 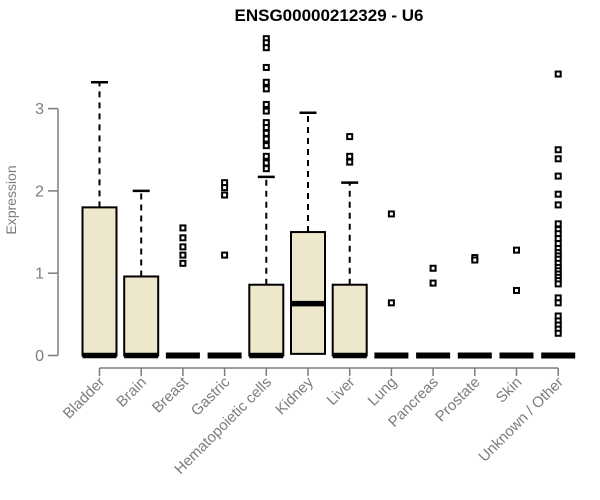 What do you see at coordinates (131, 392) in the screenshot?
I see `x-tick-label-brain: Brain` at bounding box center [131, 392].